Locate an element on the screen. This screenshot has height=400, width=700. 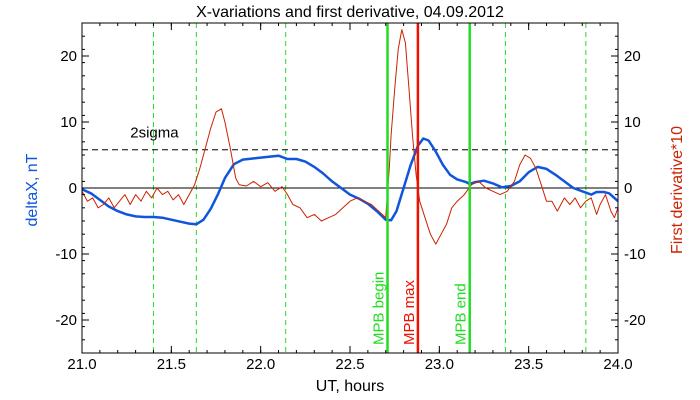
y-tick-label-left: 0 is located at coordinates (73, 188).